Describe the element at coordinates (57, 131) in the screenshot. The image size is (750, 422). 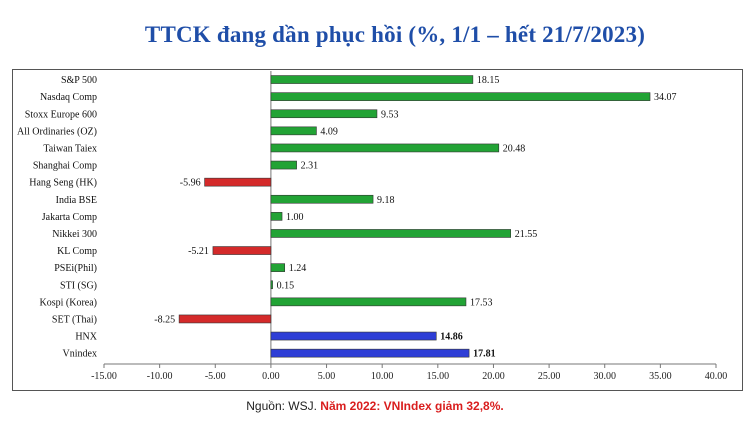
I see `category-label: All Ordinaries (OZ)` at that location.